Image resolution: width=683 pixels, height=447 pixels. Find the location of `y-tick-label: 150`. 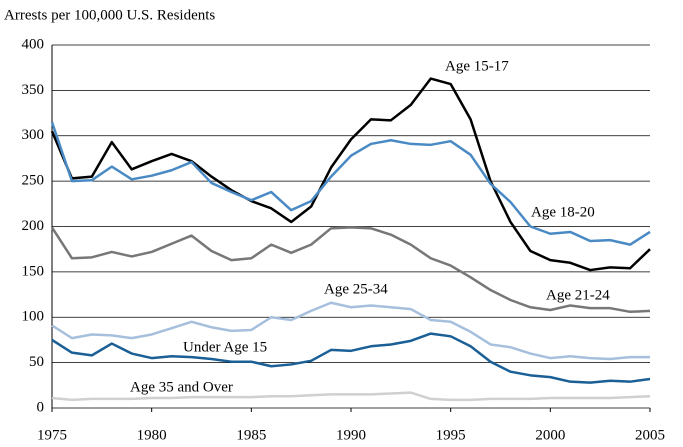

y-tick-label: 150 is located at coordinates (33, 271).